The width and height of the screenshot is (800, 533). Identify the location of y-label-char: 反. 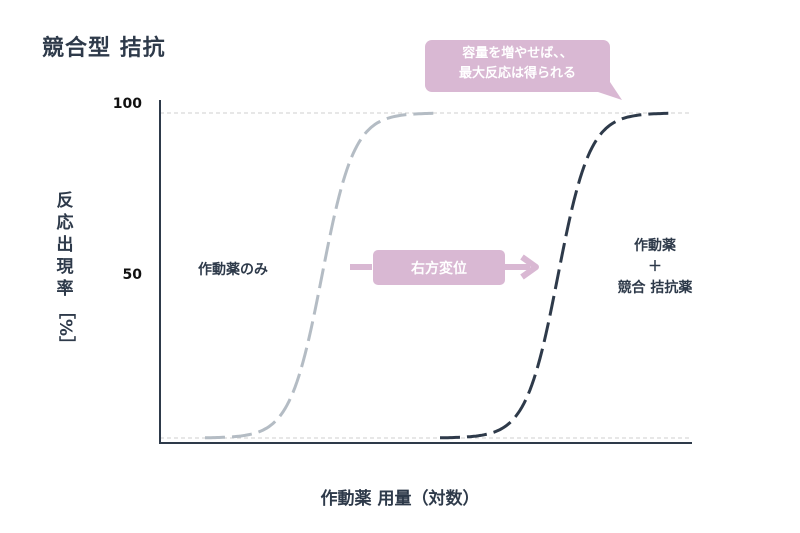
(65, 201).